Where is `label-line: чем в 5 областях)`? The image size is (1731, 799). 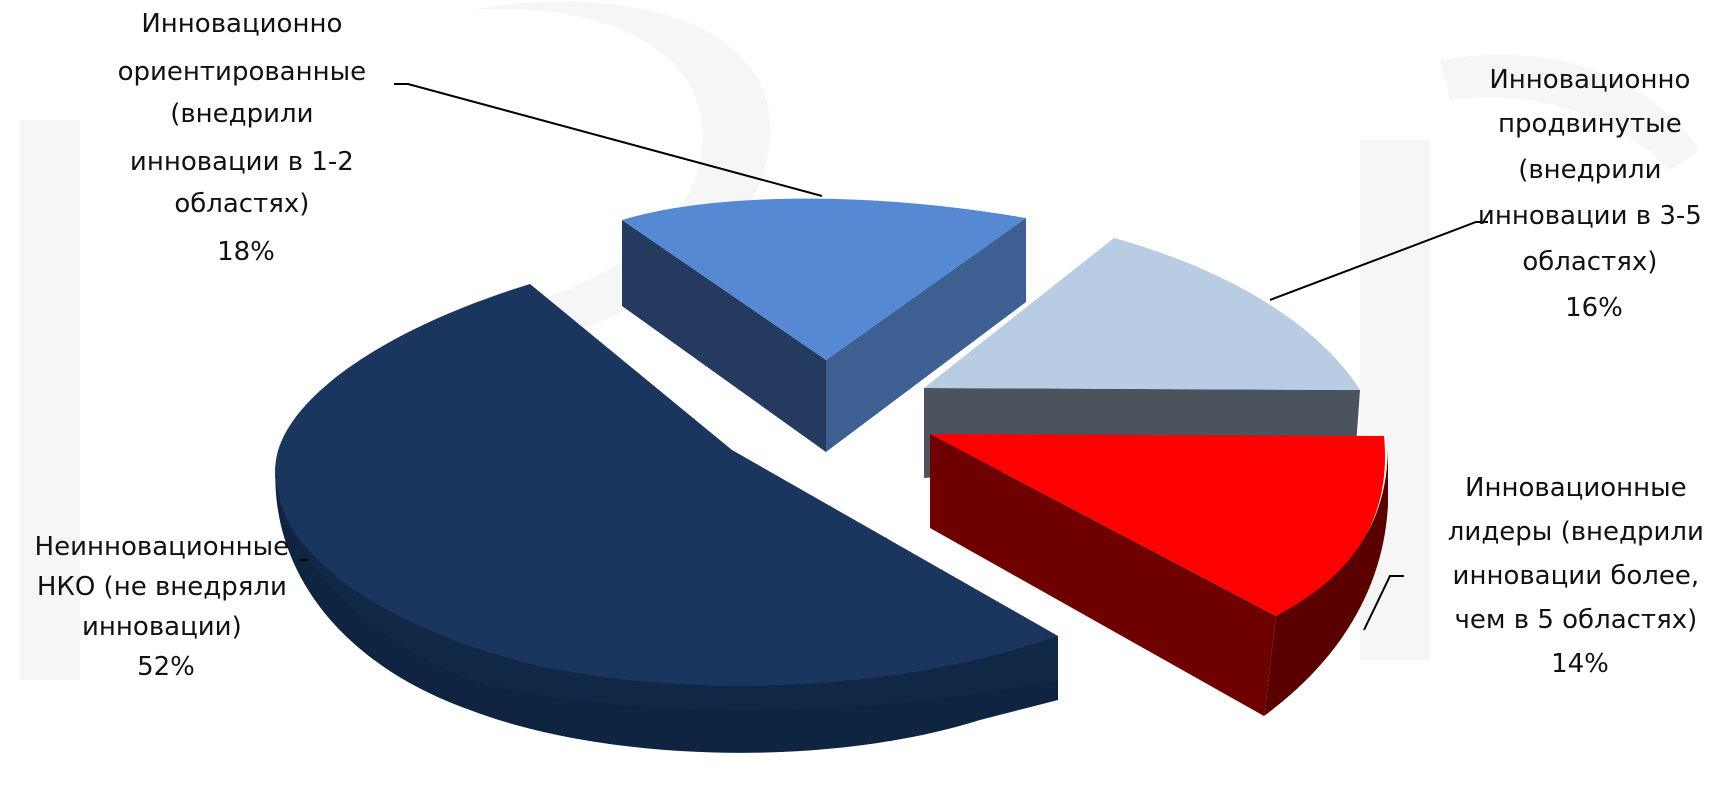 label-line: чем в 5 областях) is located at coordinates (1576, 620).